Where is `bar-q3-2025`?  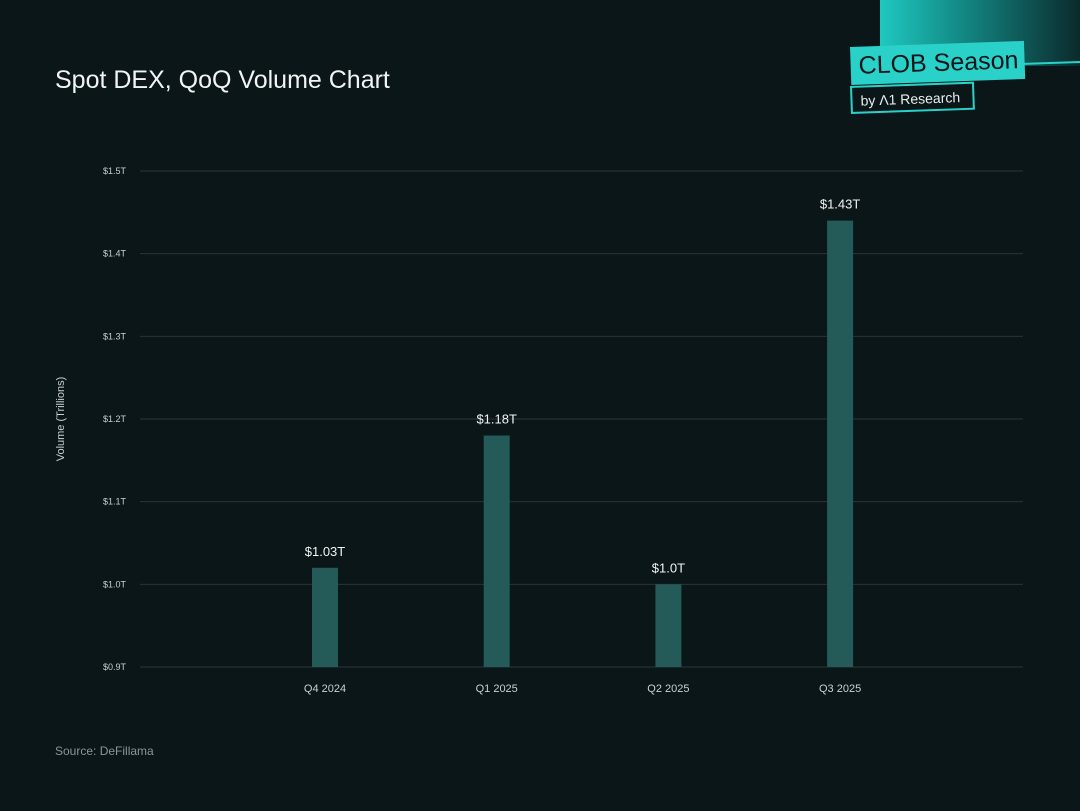
bar-q3-2025 is located at coordinates (840, 443).